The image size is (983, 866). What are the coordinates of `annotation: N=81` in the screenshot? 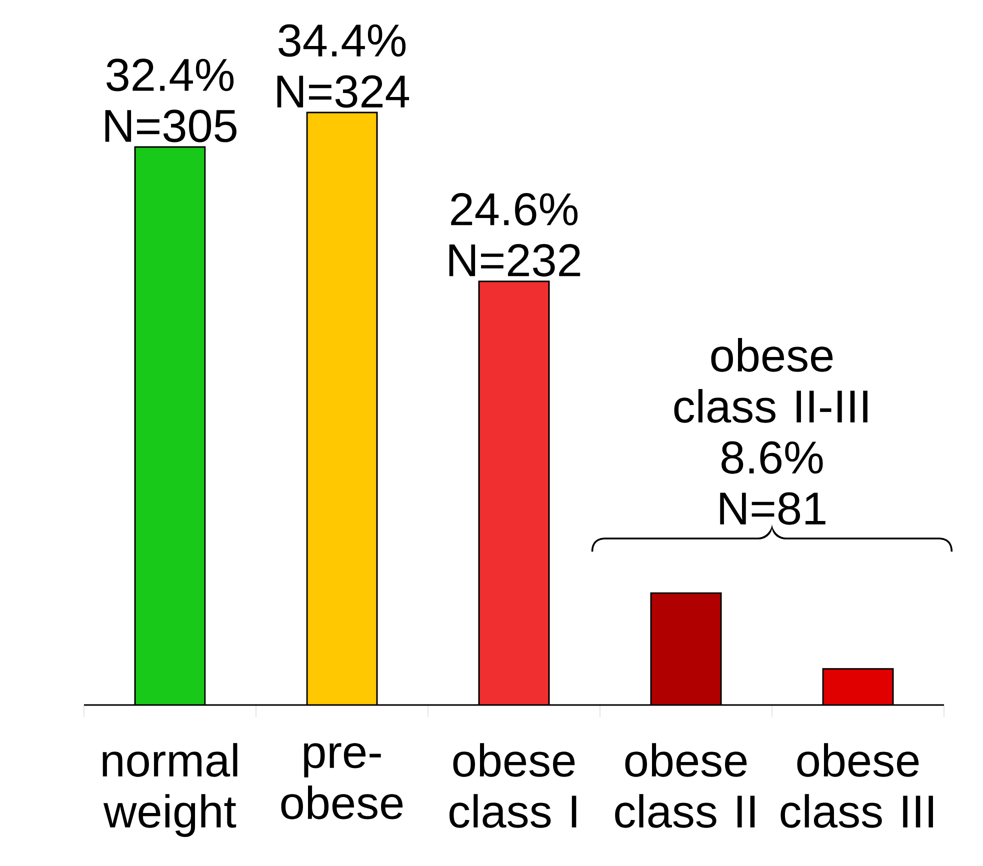 It's located at (773, 508).